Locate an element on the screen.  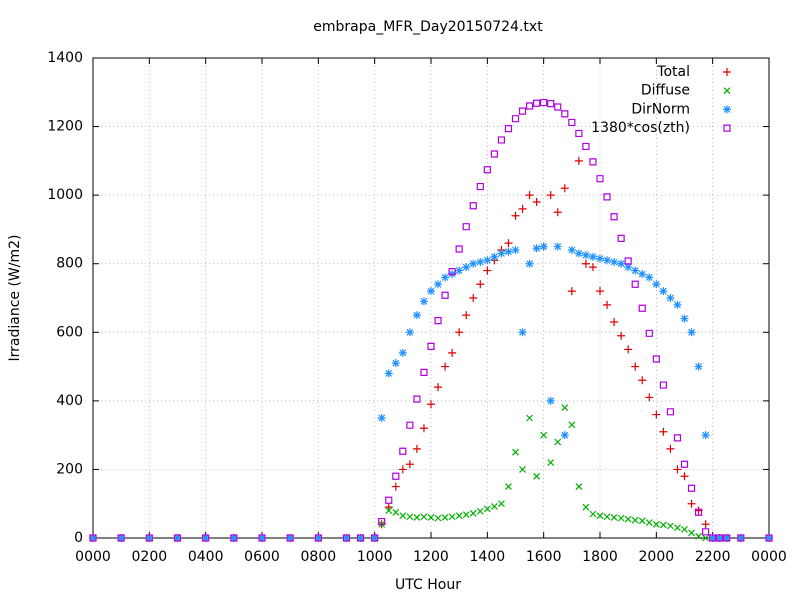
x-tick-label: 0600 is located at coordinates (262, 557).